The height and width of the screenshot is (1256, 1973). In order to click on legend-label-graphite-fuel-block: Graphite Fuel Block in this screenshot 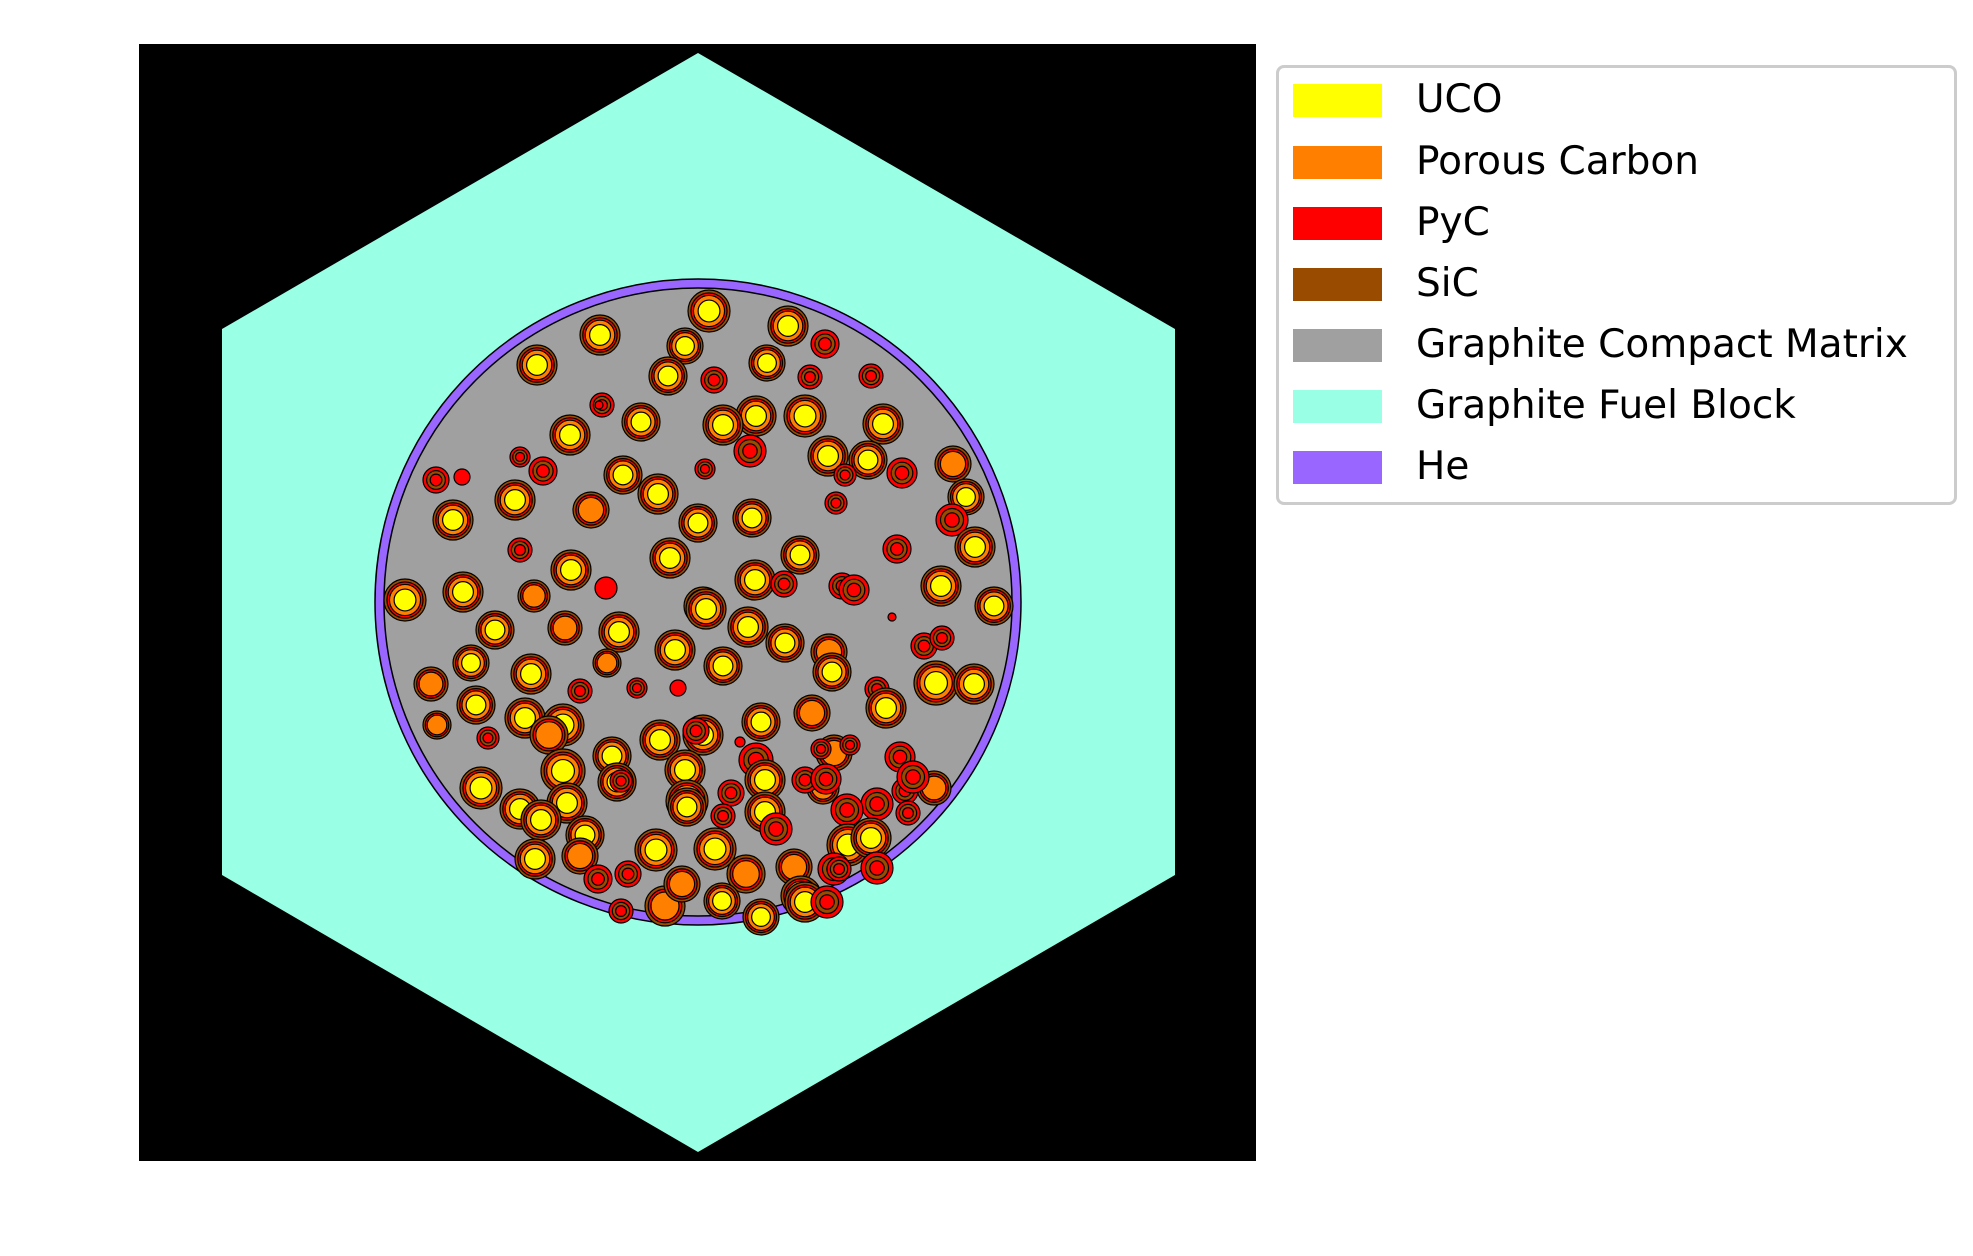, I will do `click(1606, 405)`.